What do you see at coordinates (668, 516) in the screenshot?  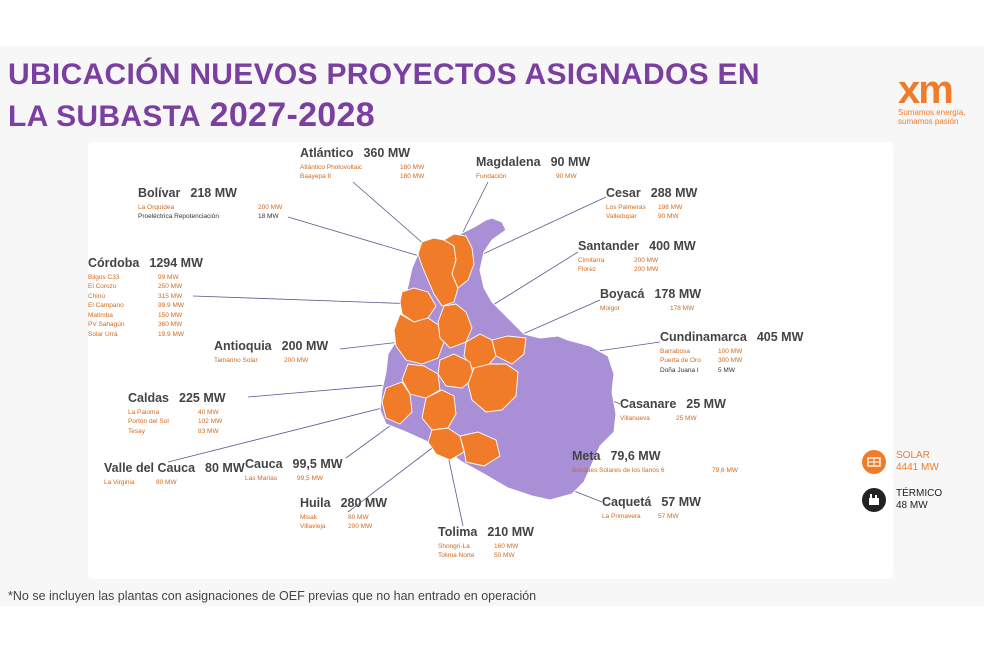 I see `project-capacity: 57 MW` at bounding box center [668, 516].